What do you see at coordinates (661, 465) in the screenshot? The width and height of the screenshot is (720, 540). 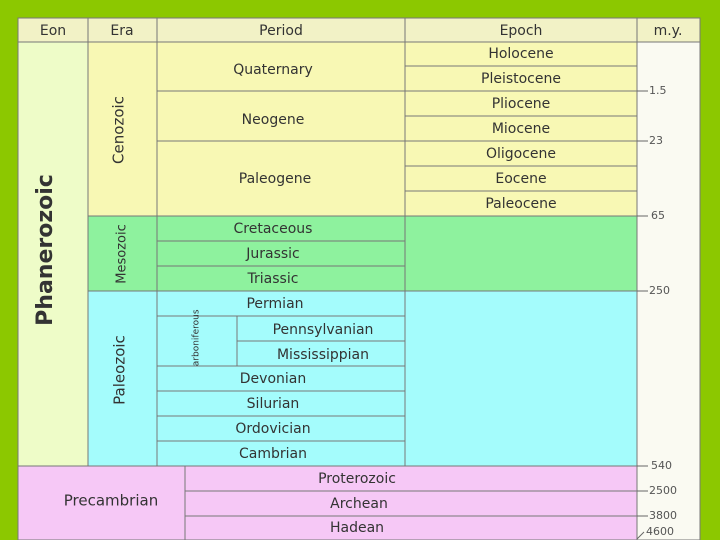 I see `boundary-label: 540` at bounding box center [661, 465].